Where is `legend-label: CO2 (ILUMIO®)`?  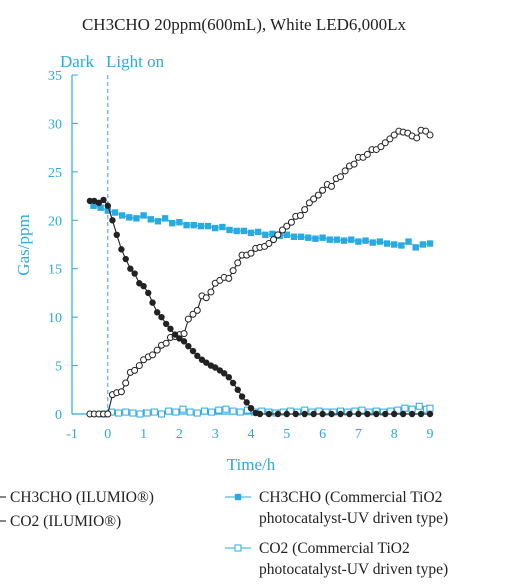 legend-label: CO2 (ILUMIO®) is located at coordinates (65, 521).